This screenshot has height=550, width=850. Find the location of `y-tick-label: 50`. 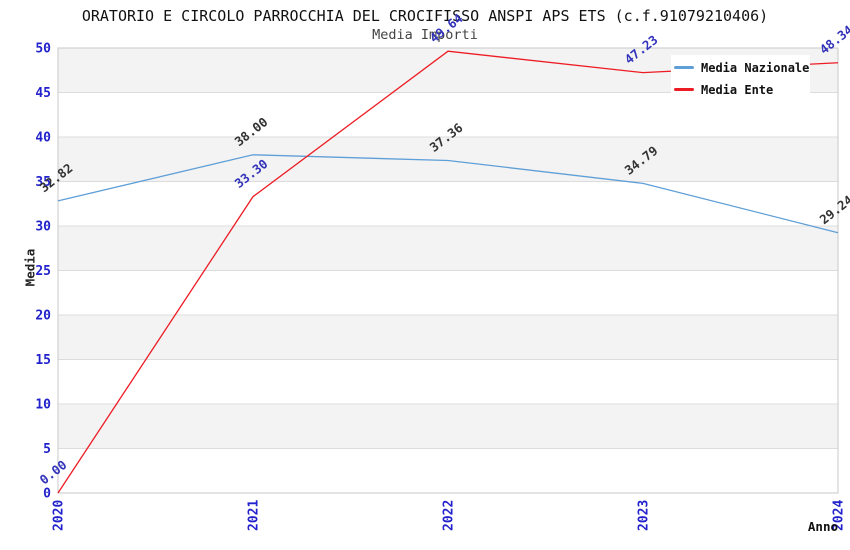

y-tick-label: 50 is located at coordinates (43, 49).